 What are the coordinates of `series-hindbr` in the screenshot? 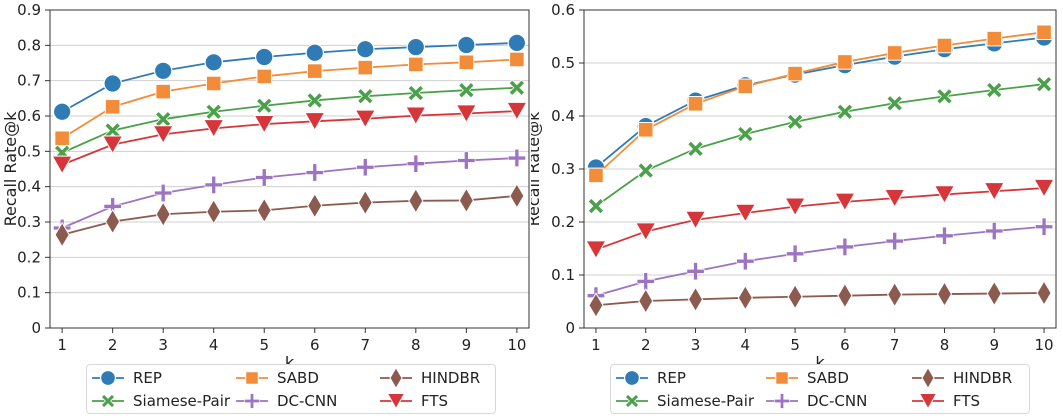 It's located at (820, 299).